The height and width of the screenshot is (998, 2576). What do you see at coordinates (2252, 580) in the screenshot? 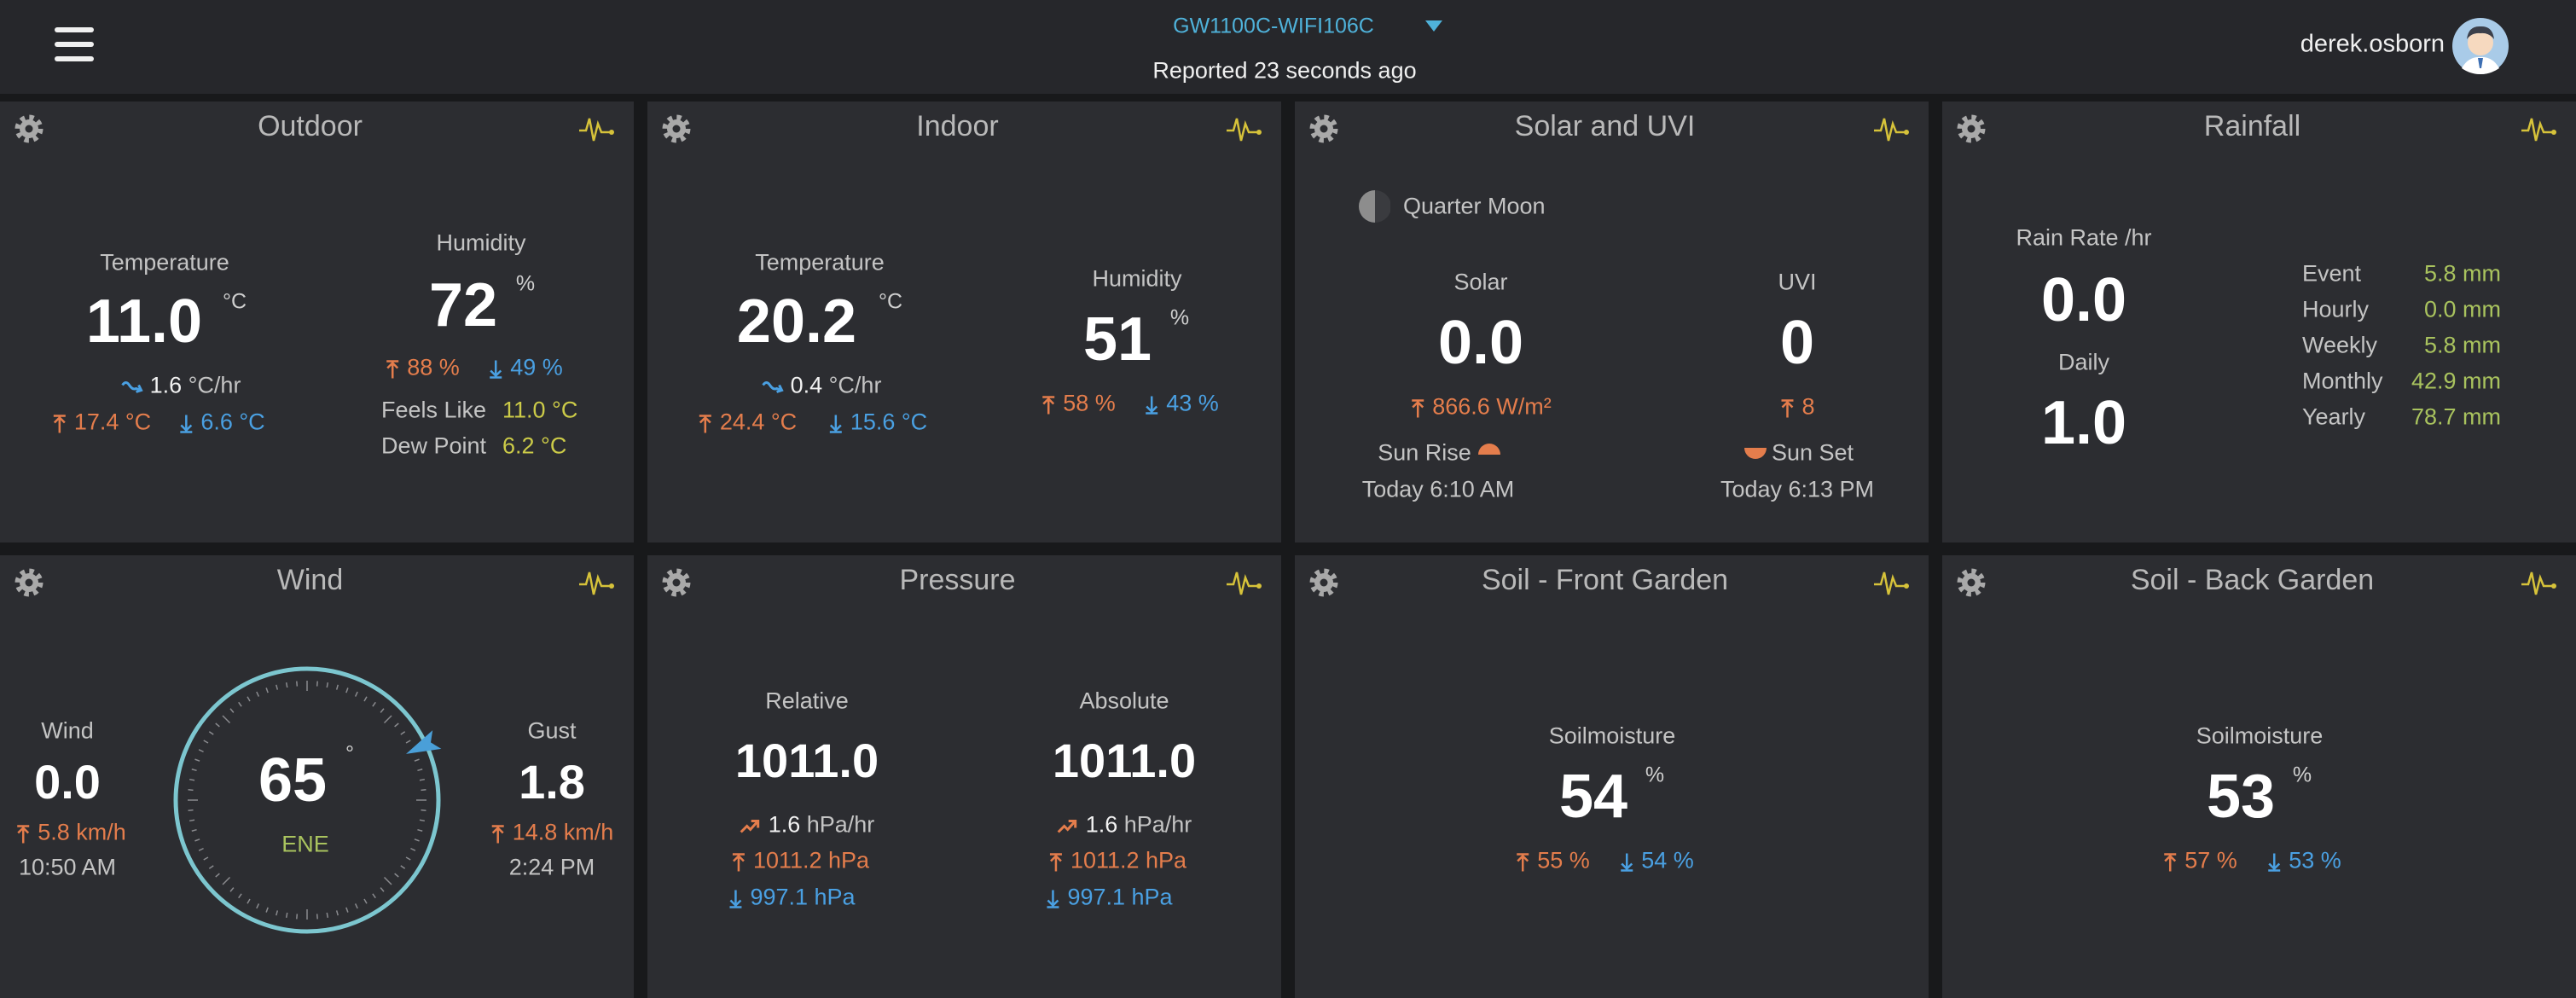
I see `card-title: Soil - Back Garden` at bounding box center [2252, 580].